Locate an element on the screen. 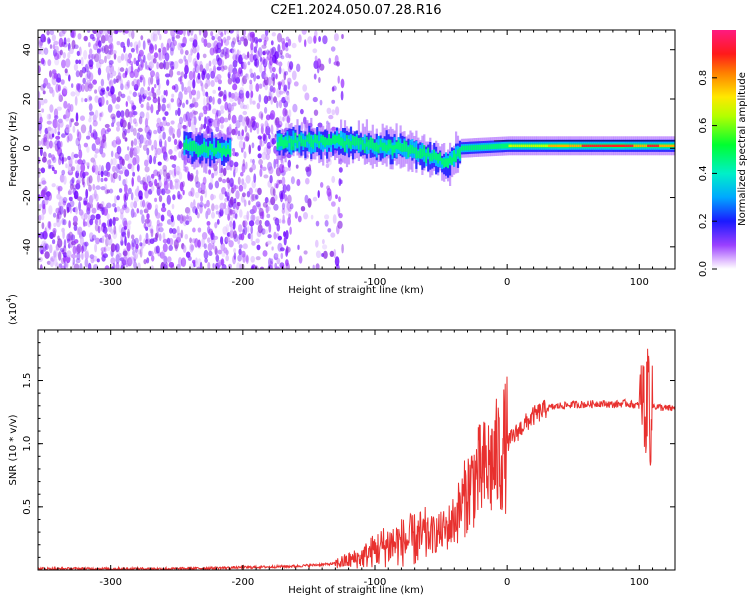 This screenshot has width=750, height=600. heatmap-peak-cell is located at coordinates (575, 145).